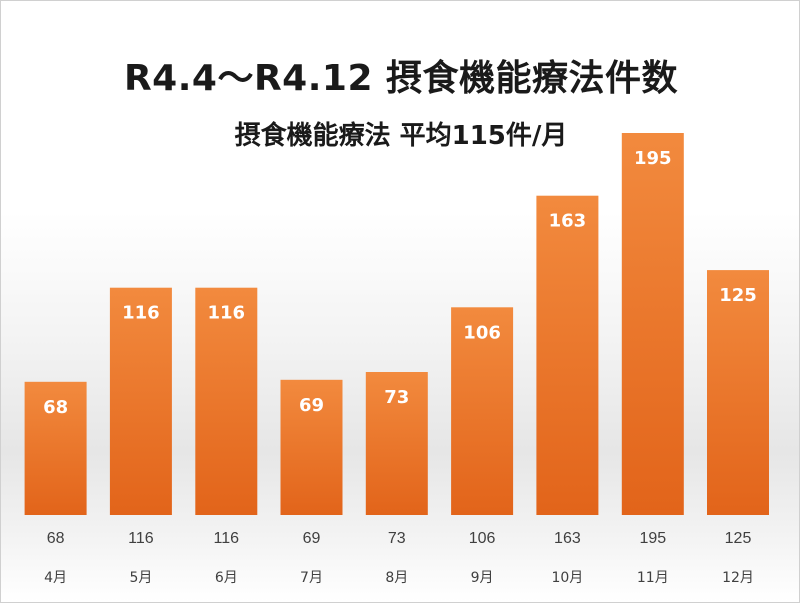 The height and width of the screenshot is (603, 800). Describe the element at coordinates (401, 136) in the screenshot. I see `chart-subtitle: 摂食機能療法 平均115件/月` at that location.